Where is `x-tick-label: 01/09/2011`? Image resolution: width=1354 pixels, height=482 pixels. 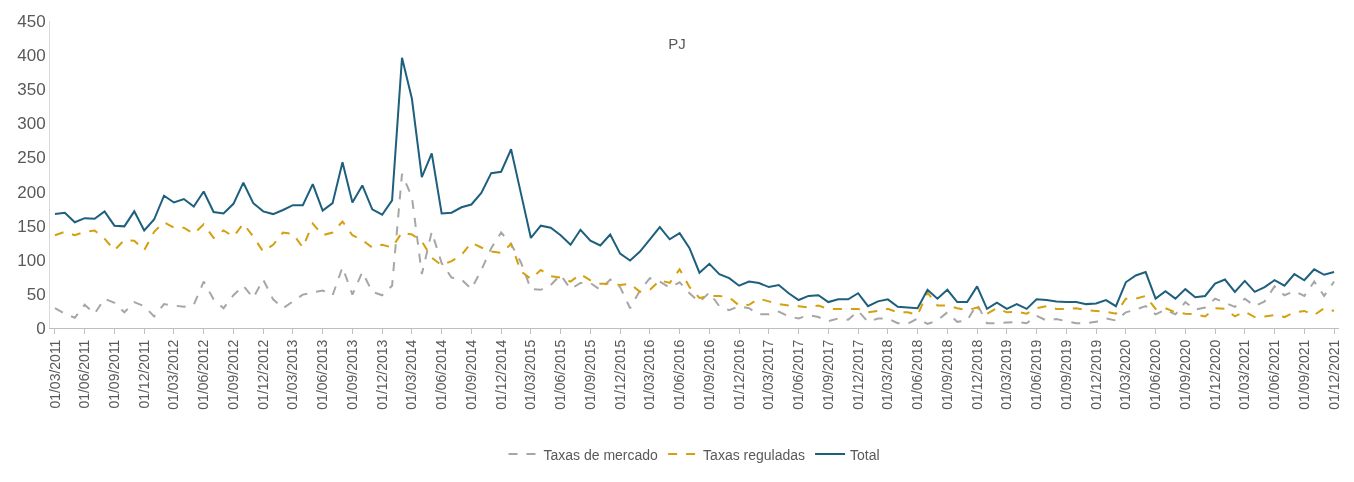
x-tick-label: 01/09/2011 is located at coordinates (114, 374).